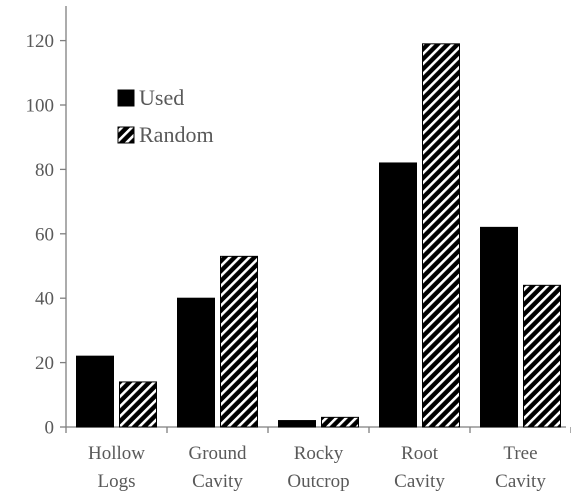 This screenshot has width=571, height=502. I want to click on legend-swatch-random, so click(126, 135).